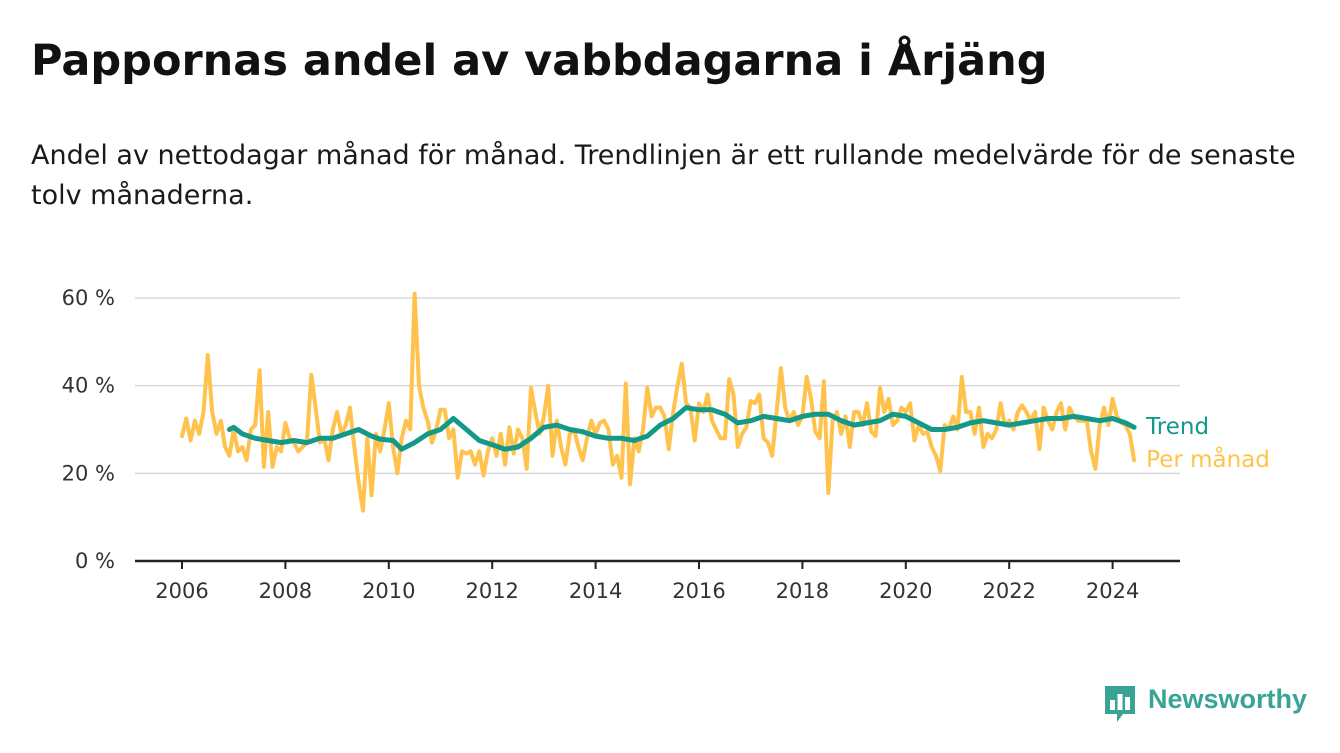 This screenshot has height=753, width=1340. What do you see at coordinates (95, 561) in the screenshot?
I see `y-tick-label: 0 %` at bounding box center [95, 561].